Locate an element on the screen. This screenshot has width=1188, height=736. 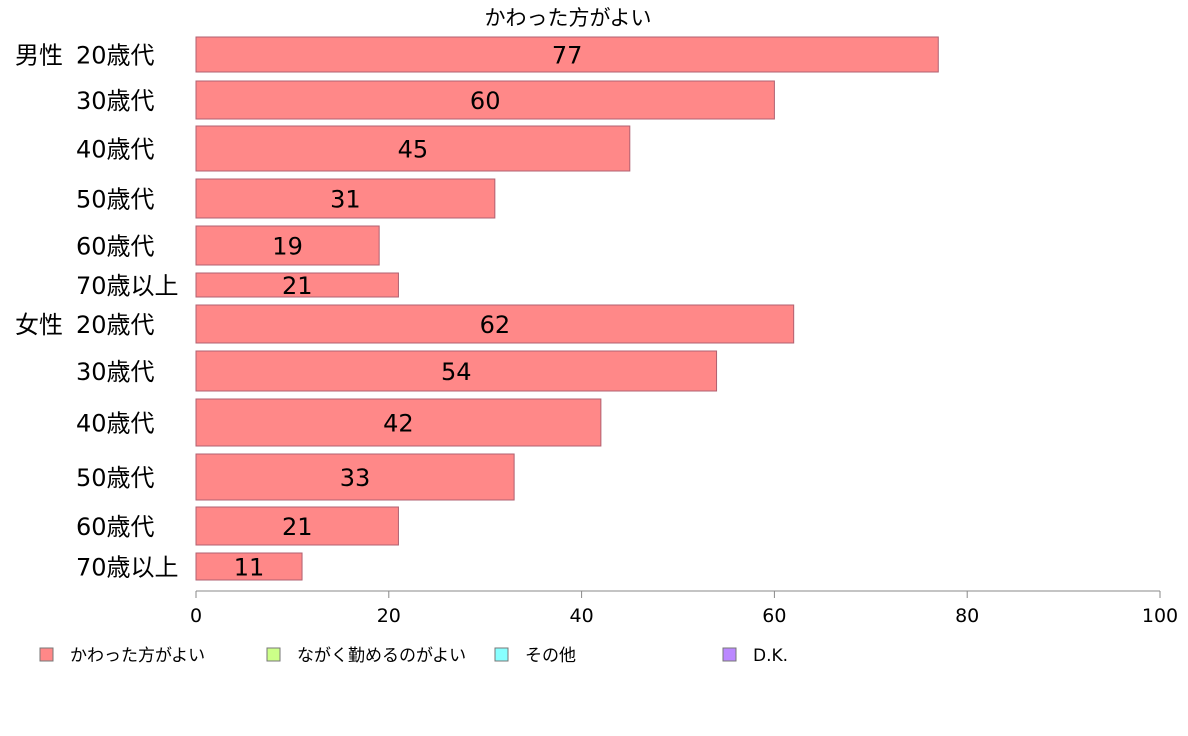
legend: かわった方がよい ながく勤めるのがよい その他 D.K. is located at coordinates (413, 656).